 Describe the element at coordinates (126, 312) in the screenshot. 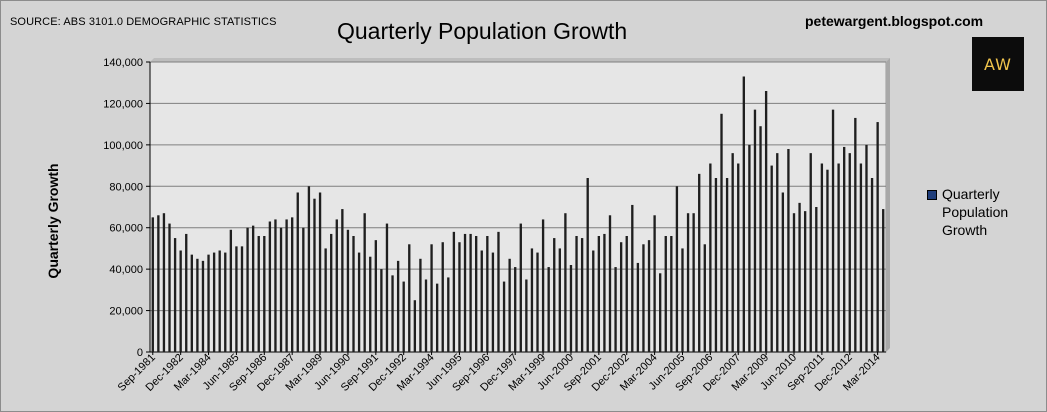

I see `y-tick-label: 20,000` at that location.